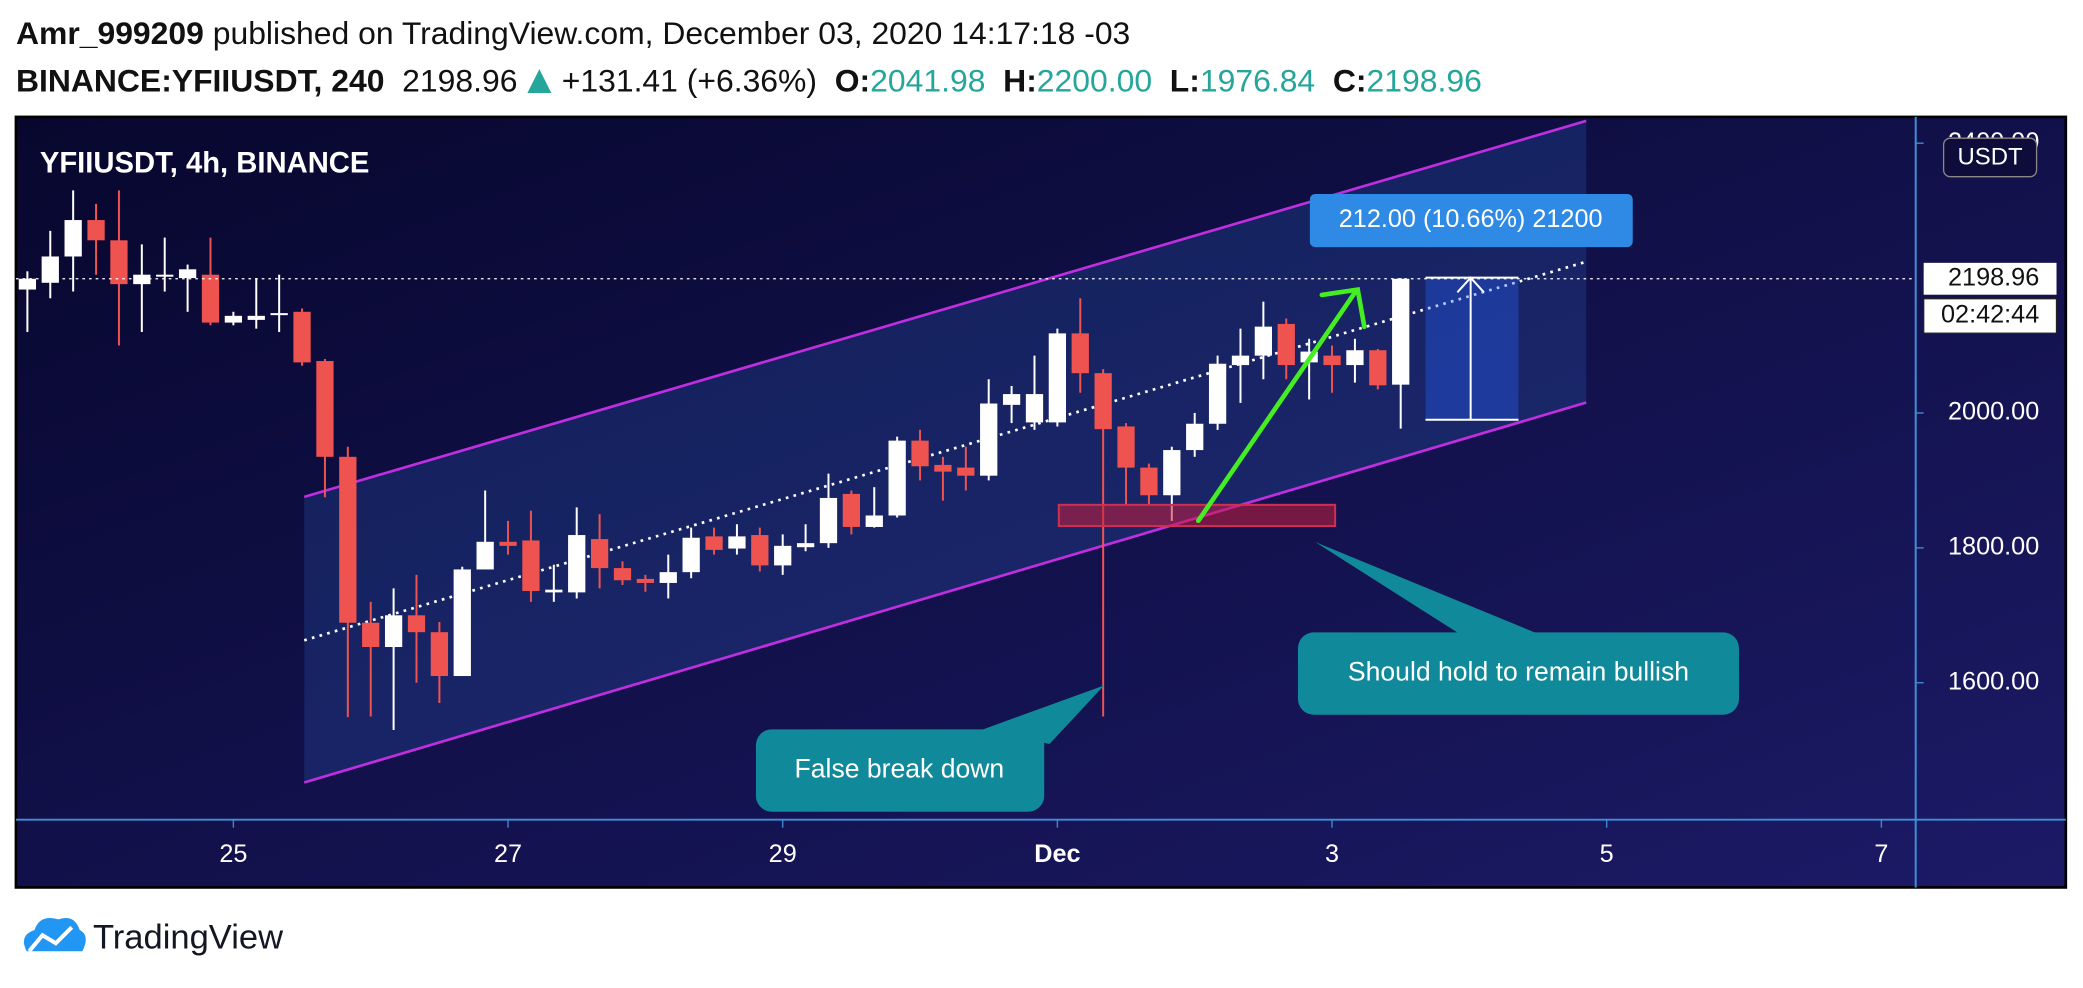  I want to click on logo, so click(54, 935).